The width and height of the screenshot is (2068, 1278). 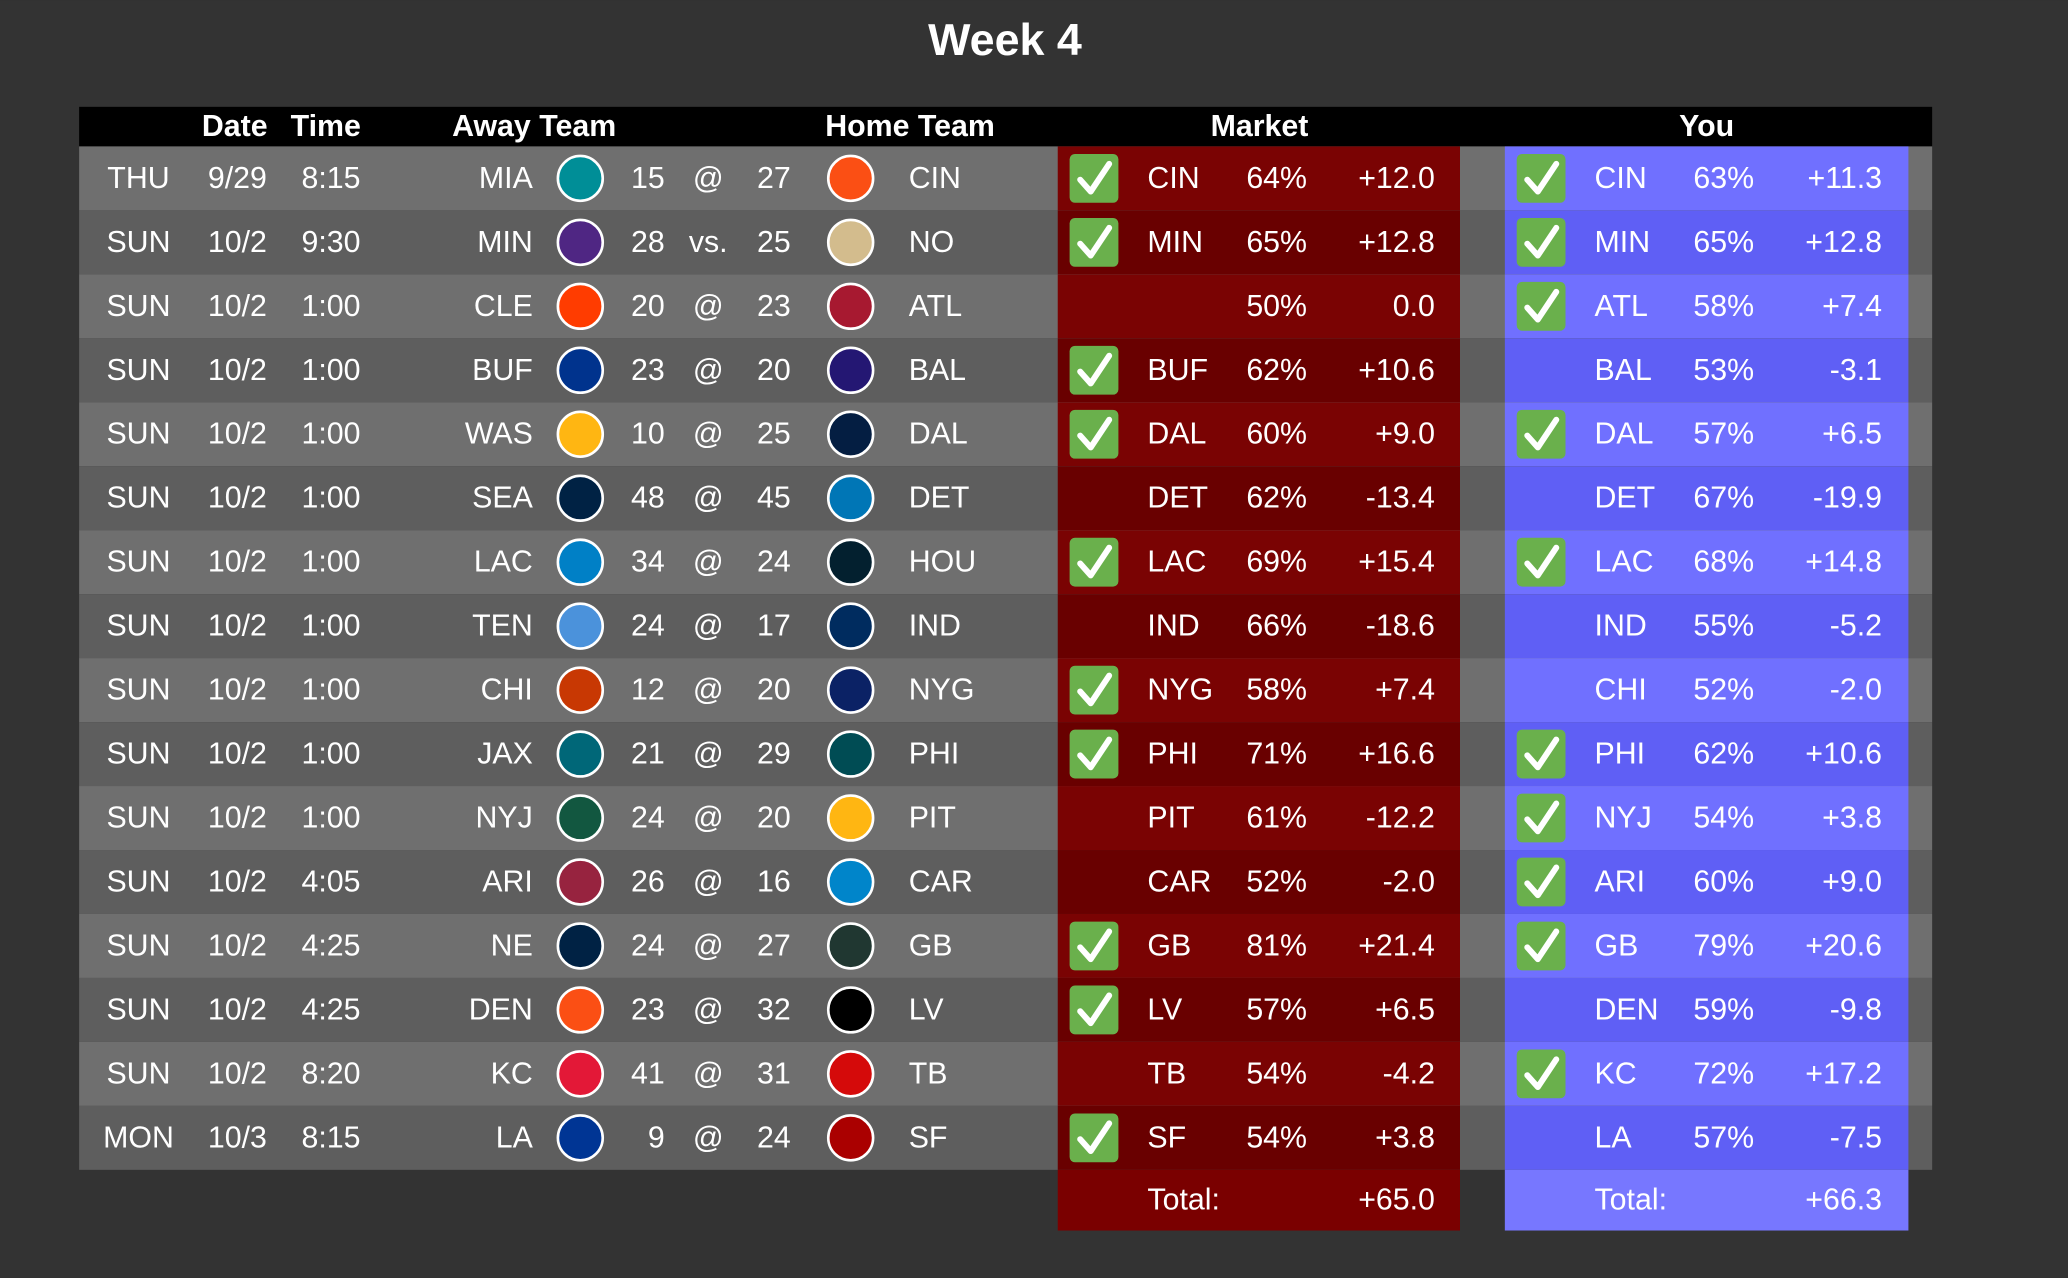 I want to click on away-score: 10, so click(x=648, y=434).